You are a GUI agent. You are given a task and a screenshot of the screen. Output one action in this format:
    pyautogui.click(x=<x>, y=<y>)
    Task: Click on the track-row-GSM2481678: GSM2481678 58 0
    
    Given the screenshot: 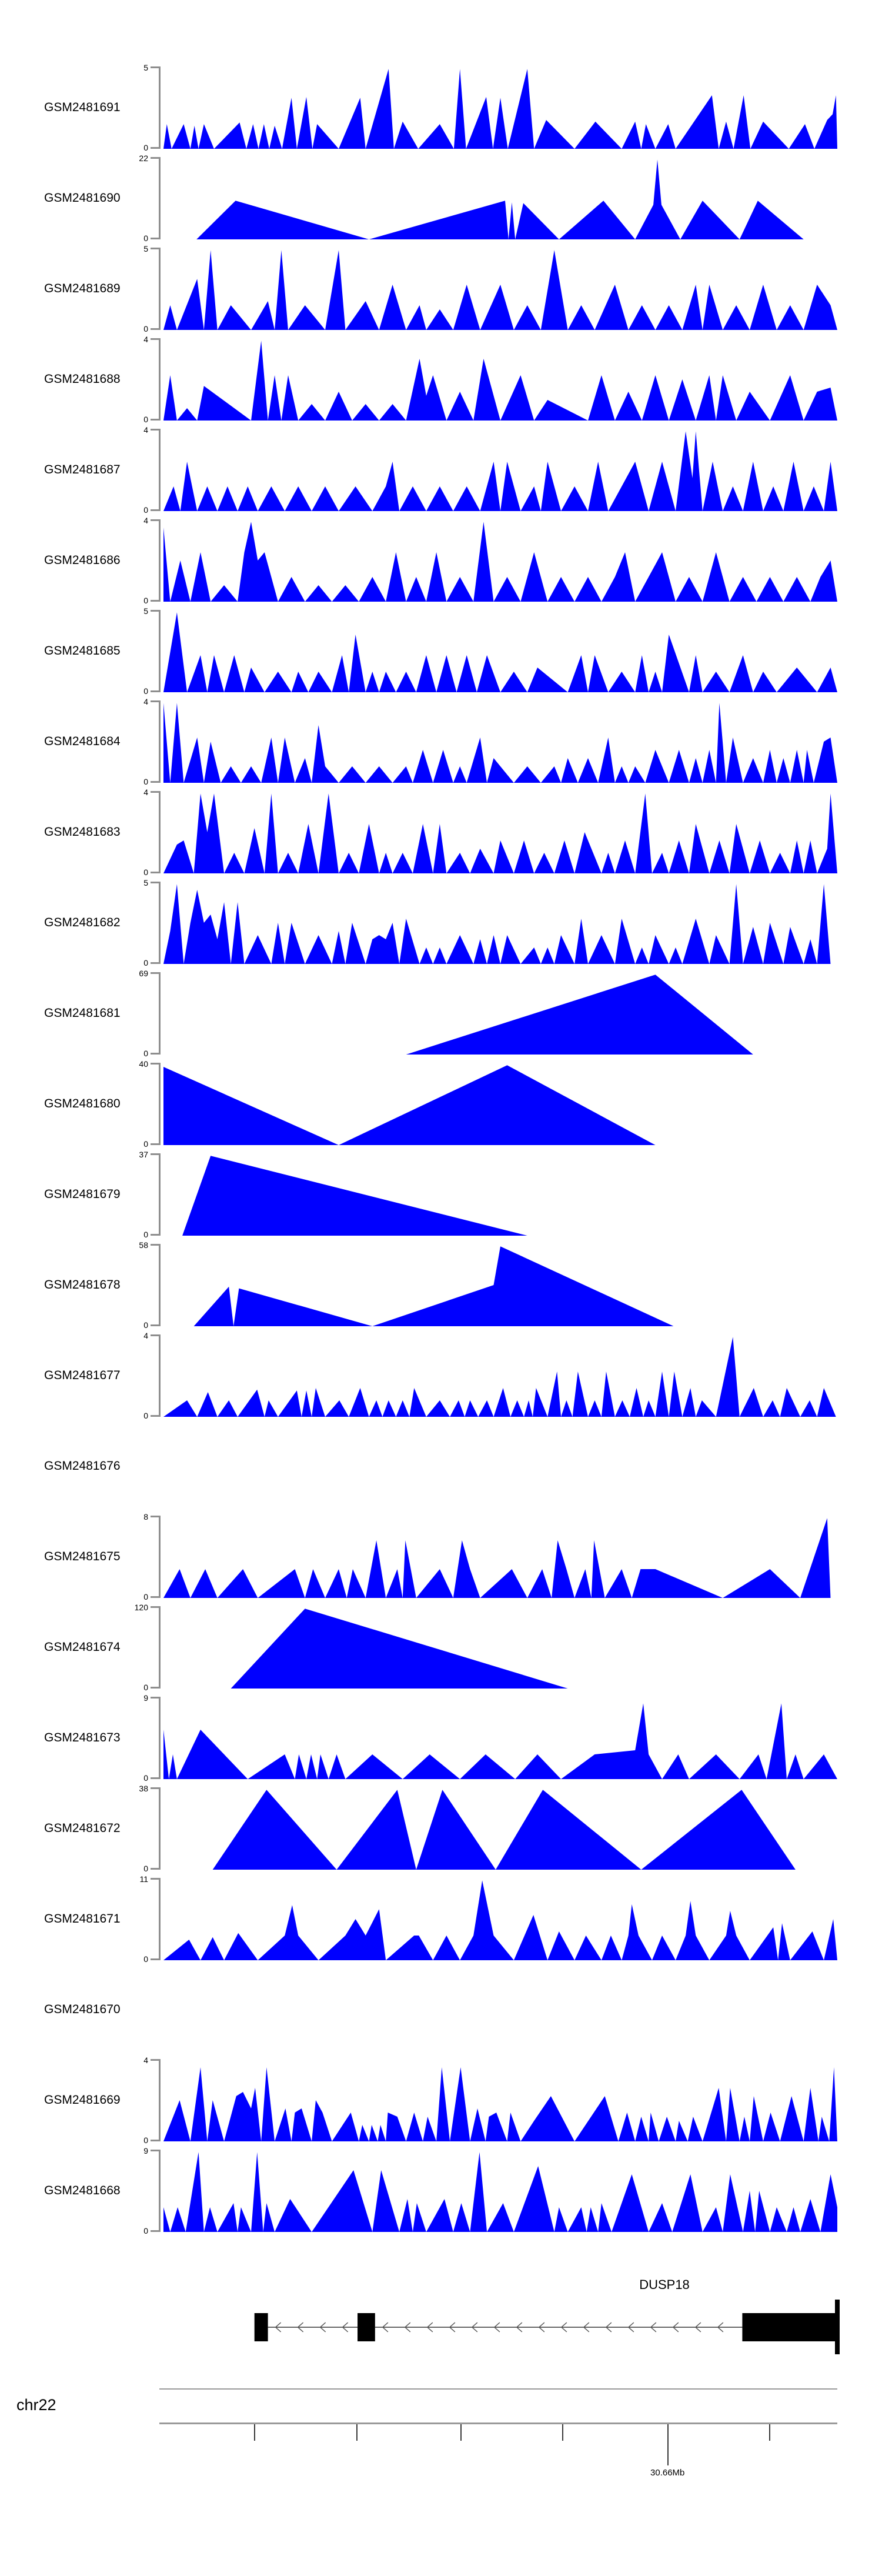 What is the action you would take?
    pyautogui.click(x=441, y=1285)
    